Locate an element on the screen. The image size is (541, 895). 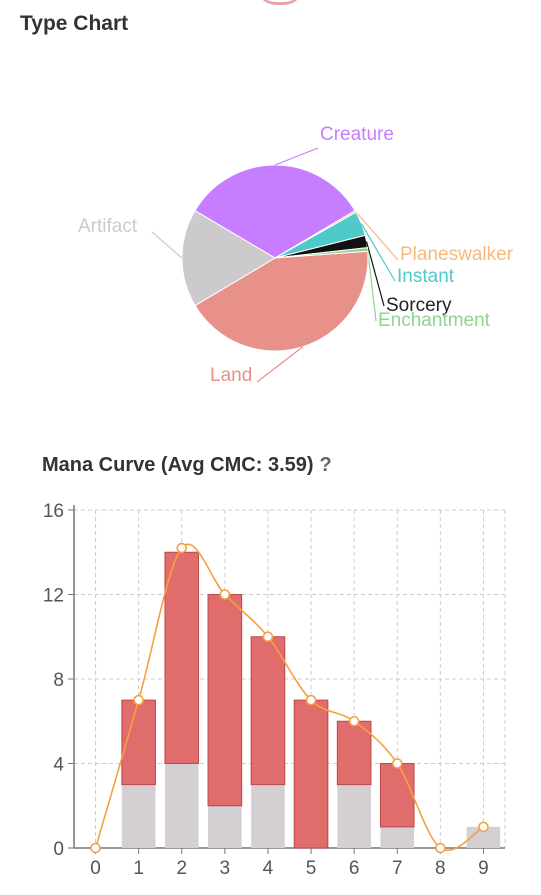
x-tick-label: 8 is located at coordinates (440, 868).